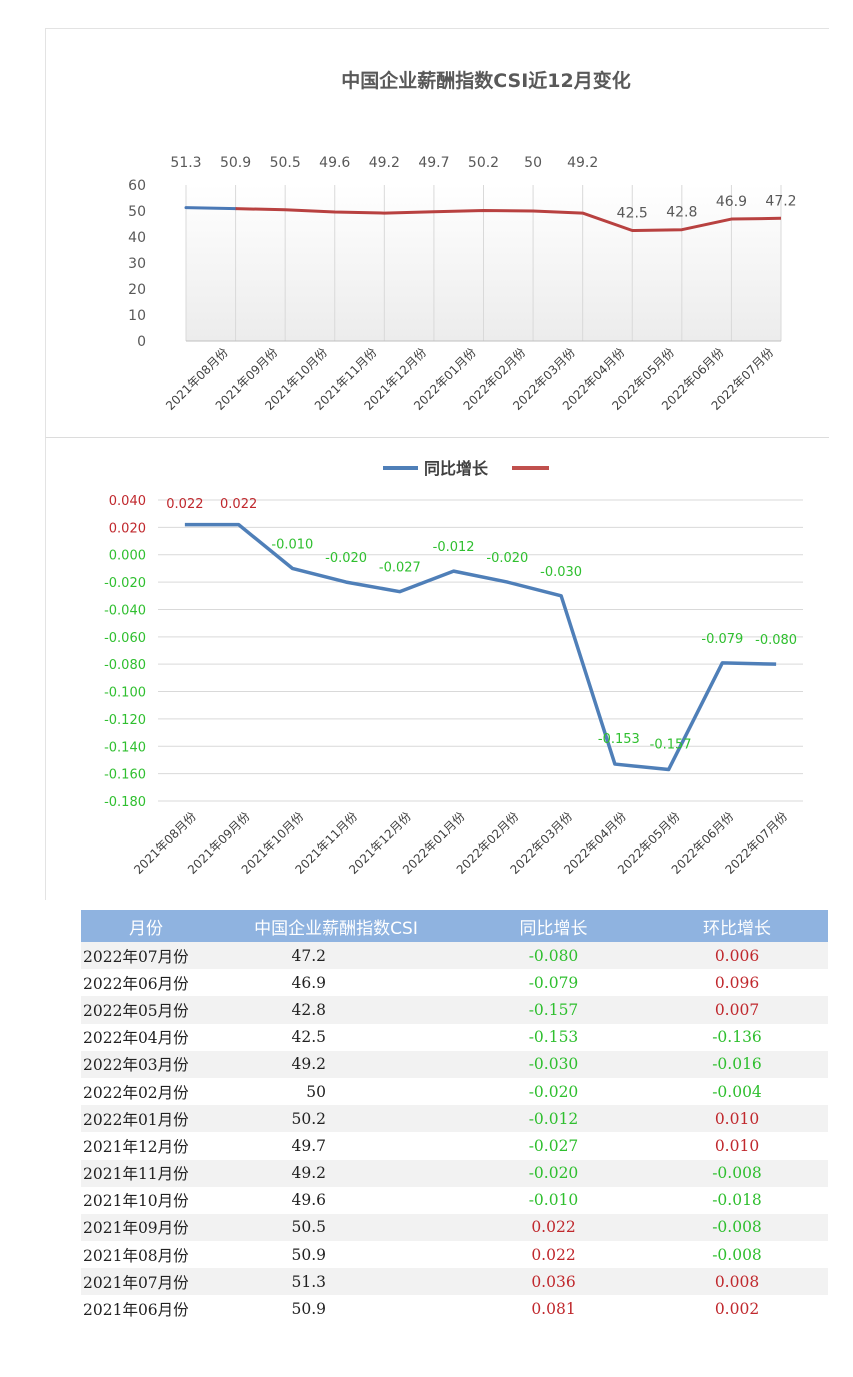 This screenshot has width=853, height=1377. What do you see at coordinates (336, 1064) in the screenshot?
I see `cell-csi: 49.2` at bounding box center [336, 1064].